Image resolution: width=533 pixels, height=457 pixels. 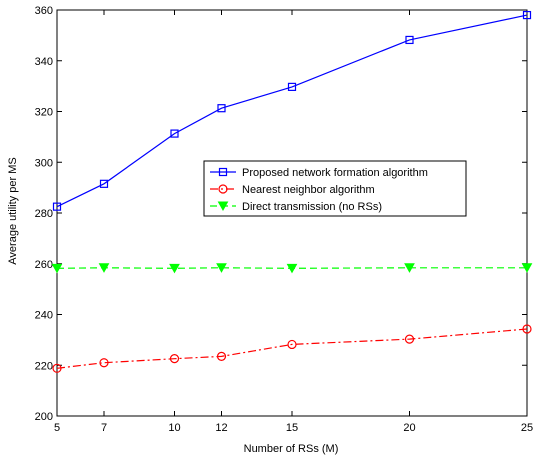 I want to click on x-tick-label: 25, so click(x=527, y=428).